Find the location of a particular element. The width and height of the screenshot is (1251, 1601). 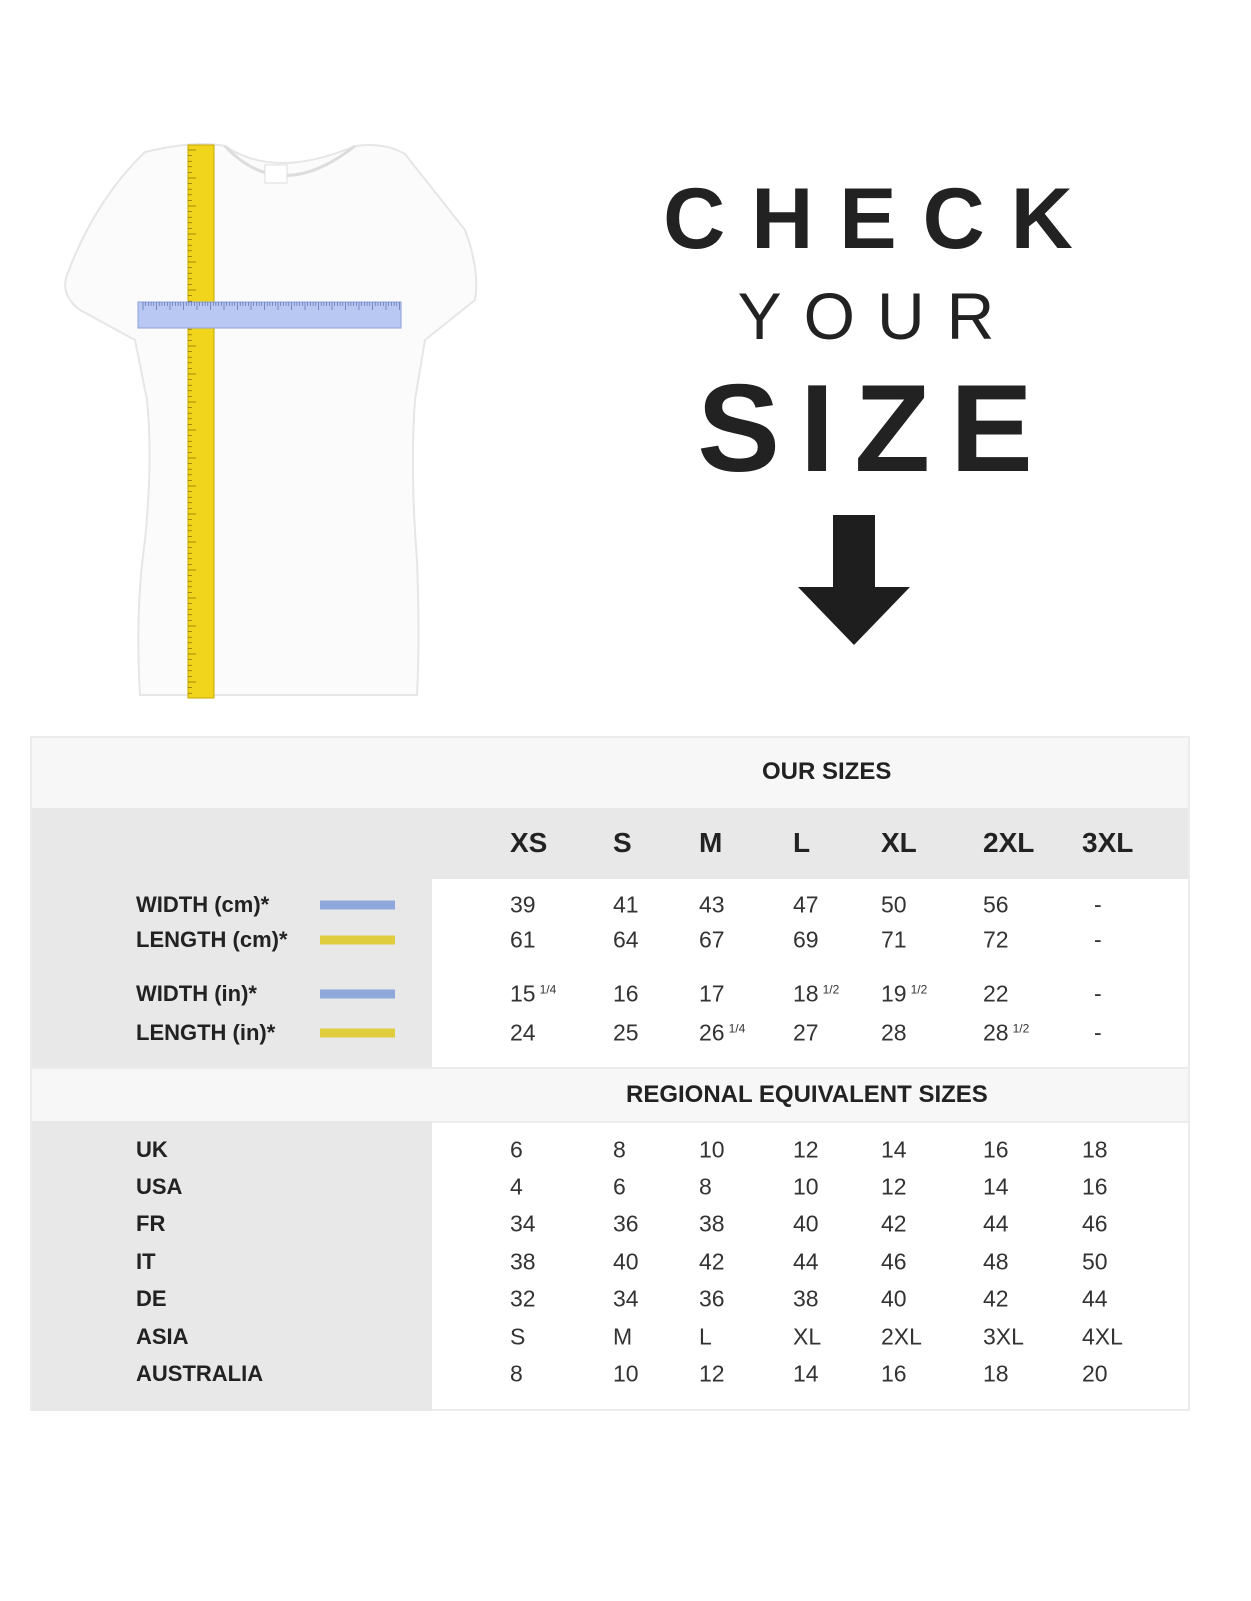

regional-size-value: 38 is located at coordinates (806, 1298).